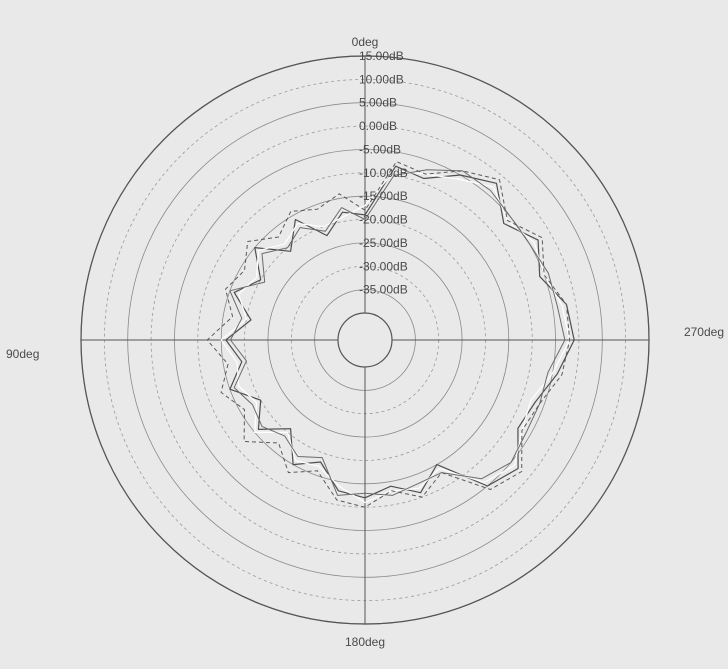  Describe the element at coordinates (365, 642) in the screenshot. I see `angle-label: 180deg` at that location.